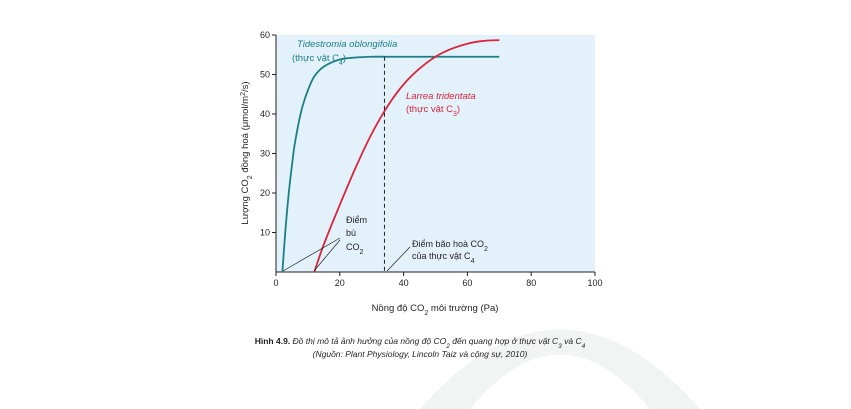 The height and width of the screenshot is (409, 851). What do you see at coordinates (265, 35) in the screenshot?
I see `y-tick-label: 60` at bounding box center [265, 35].